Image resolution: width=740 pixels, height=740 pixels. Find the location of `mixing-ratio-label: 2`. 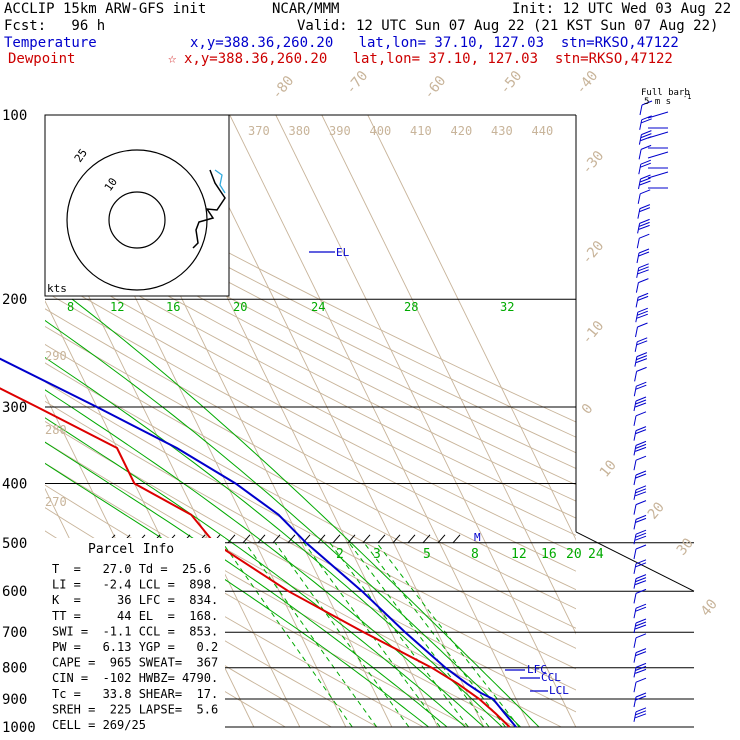

mixing-ratio-label: 2 is located at coordinates (340, 554).